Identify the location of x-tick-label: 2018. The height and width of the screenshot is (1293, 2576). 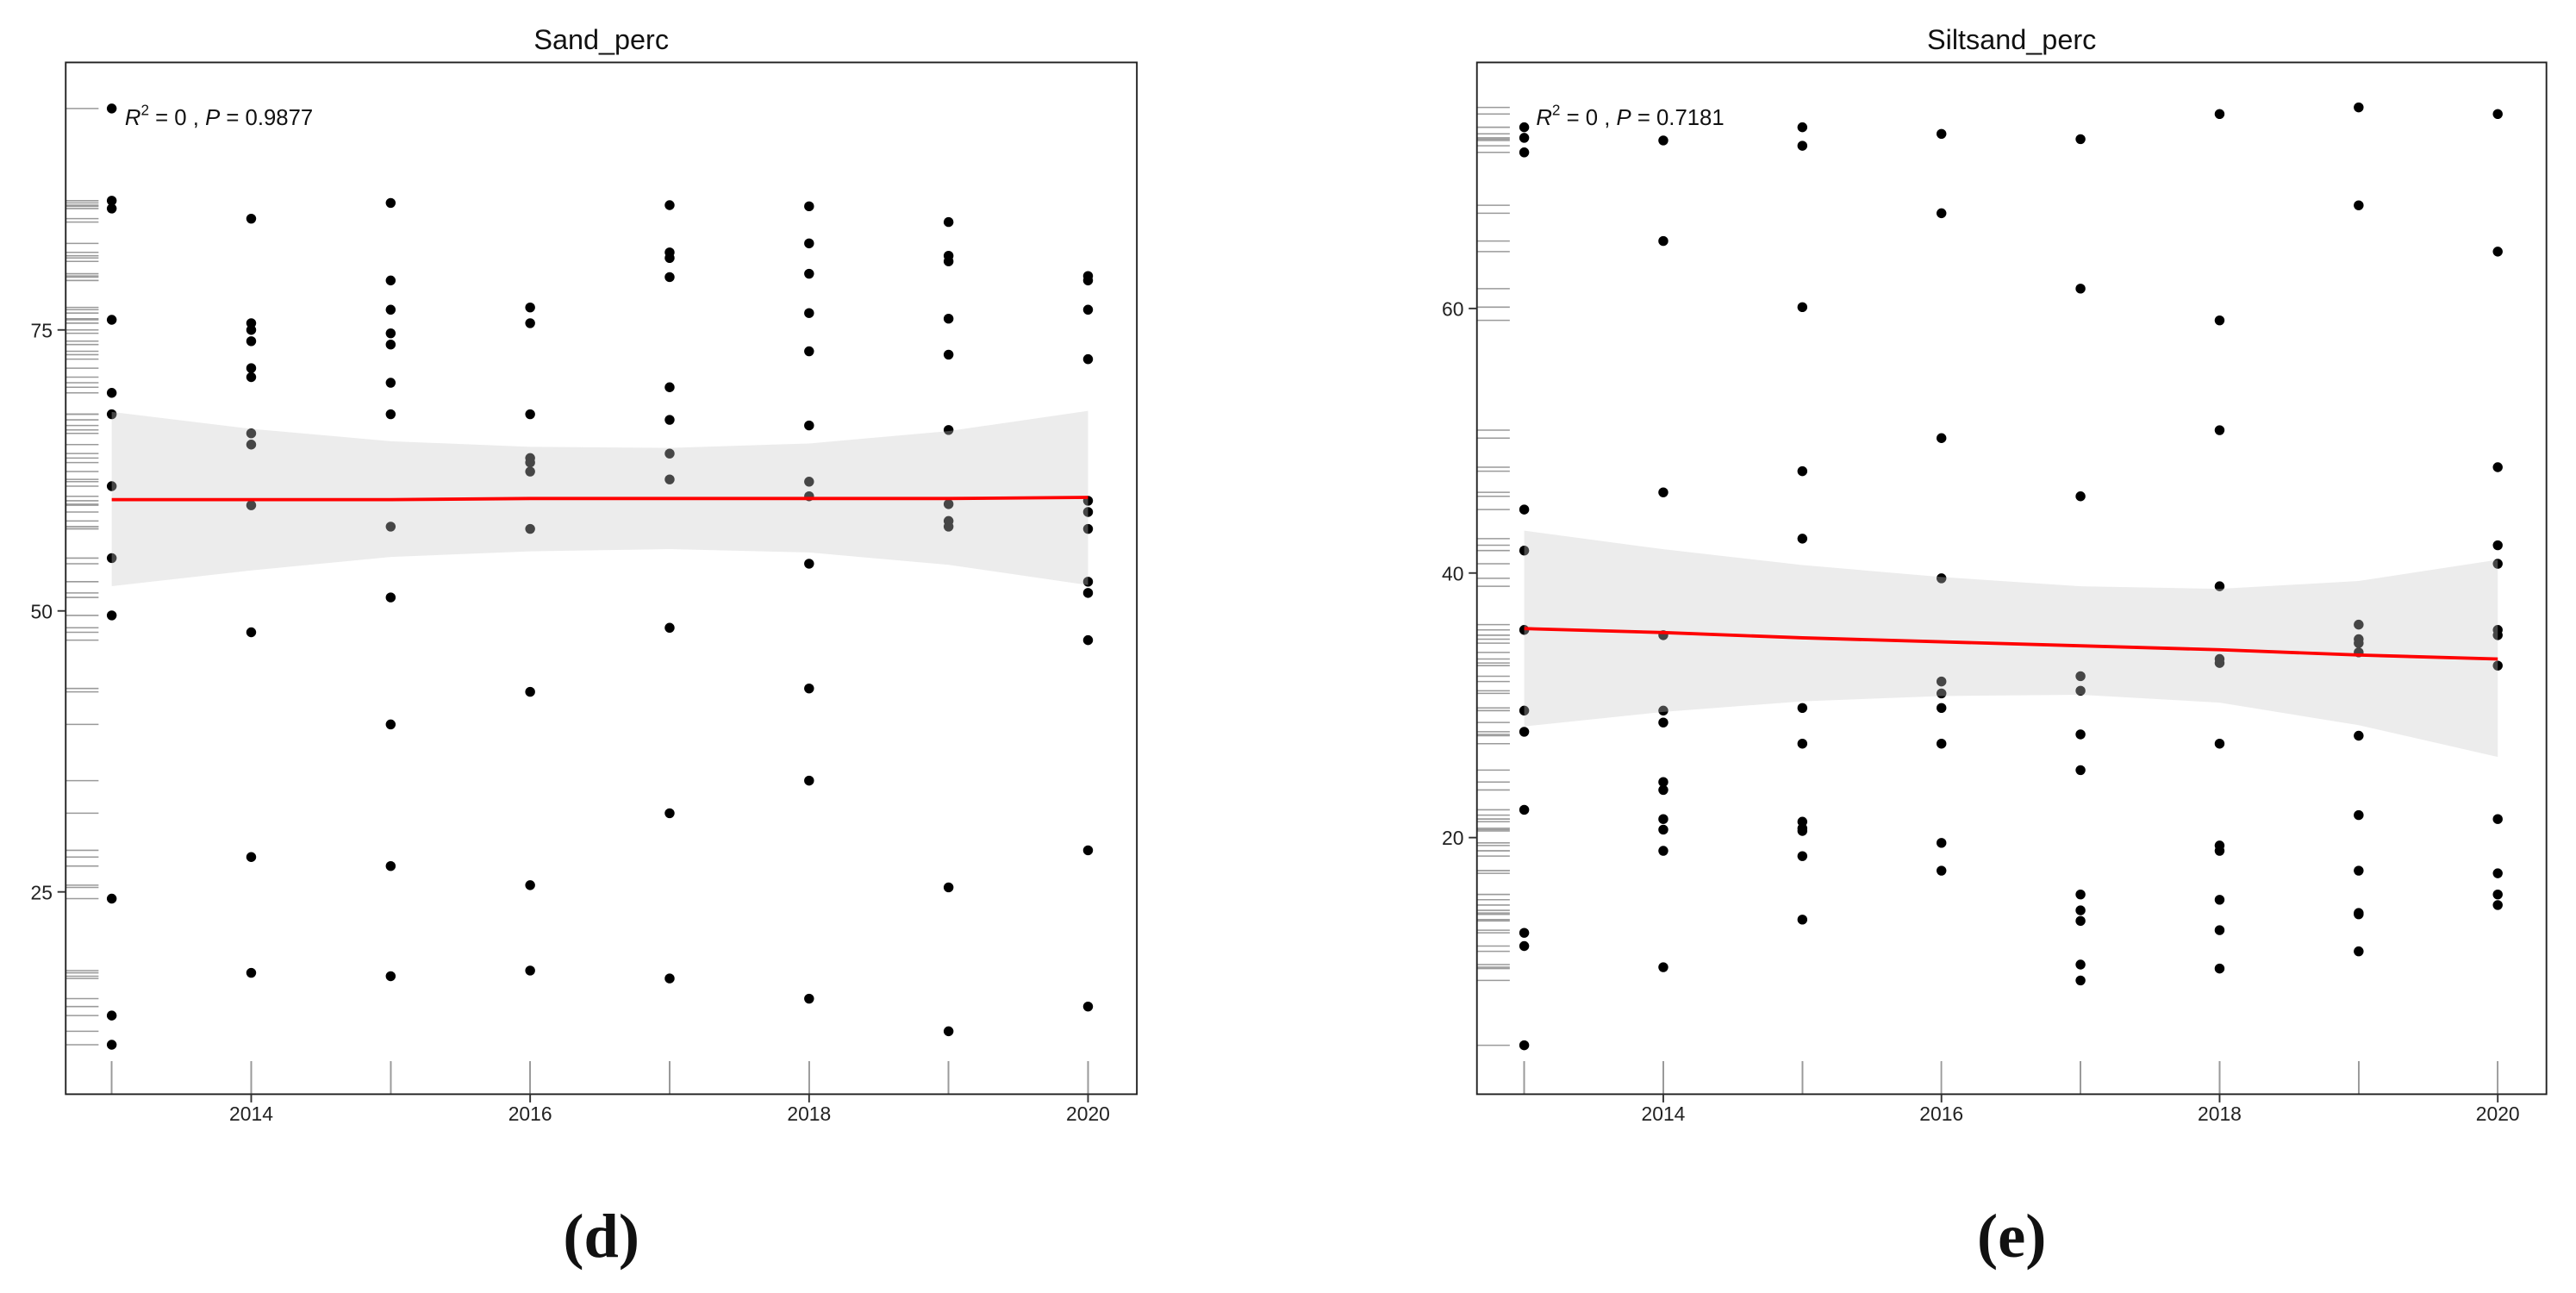
(2220, 1113).